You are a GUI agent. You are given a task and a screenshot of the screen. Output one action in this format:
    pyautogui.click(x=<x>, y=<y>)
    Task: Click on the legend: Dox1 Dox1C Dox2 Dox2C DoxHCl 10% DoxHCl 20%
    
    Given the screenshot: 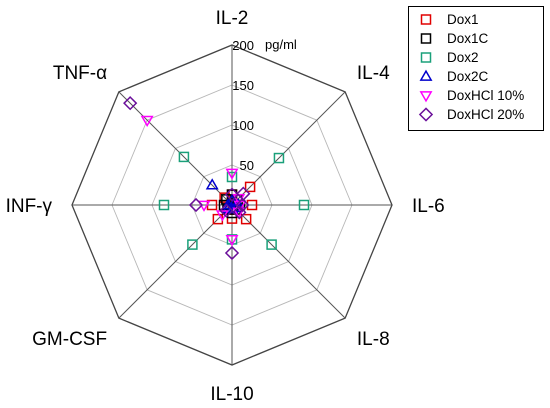 What is the action you would take?
    pyautogui.click(x=476, y=68)
    